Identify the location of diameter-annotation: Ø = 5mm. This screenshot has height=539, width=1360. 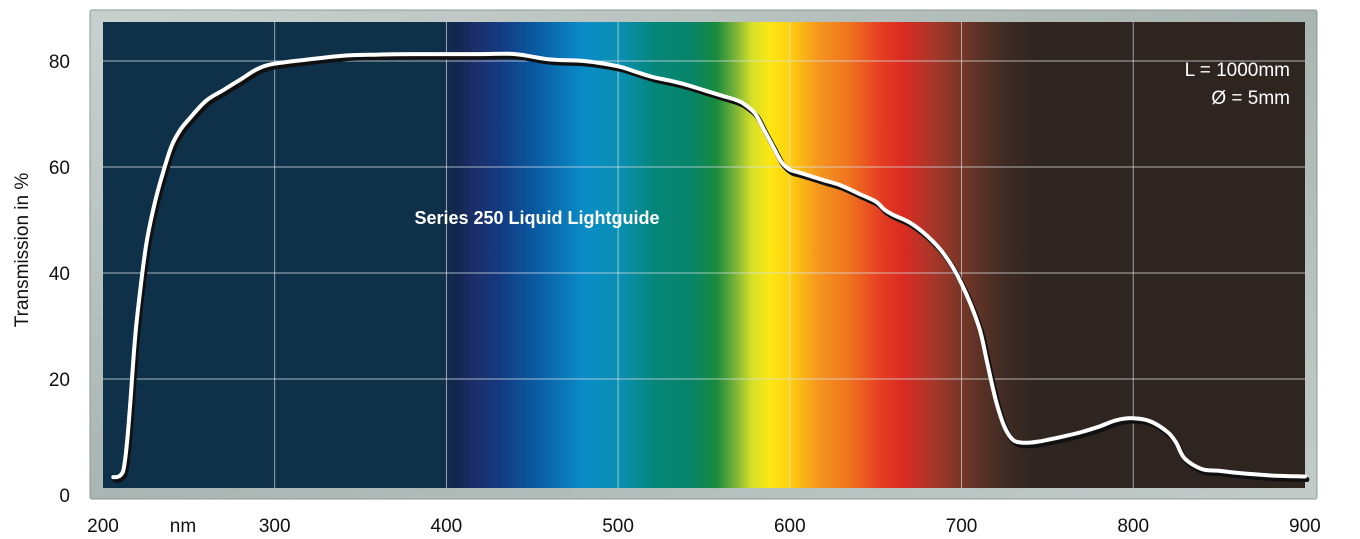
(1250, 98).